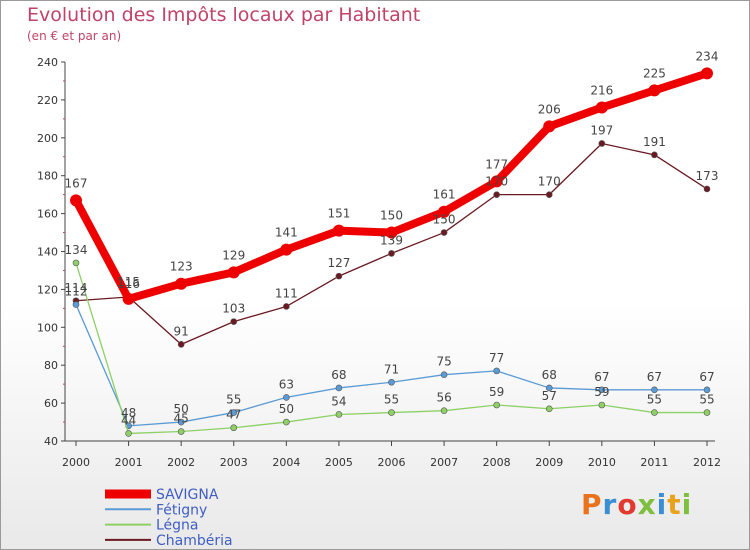 This screenshot has height=550, width=750. What do you see at coordinates (496, 358) in the screenshot?
I see `data-label: 77` at bounding box center [496, 358].